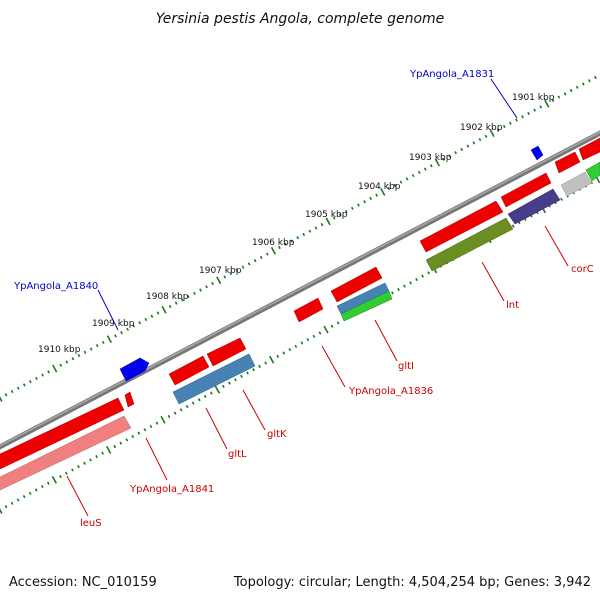  I want to click on leader-ypangola-a1836, so click(333, 366).